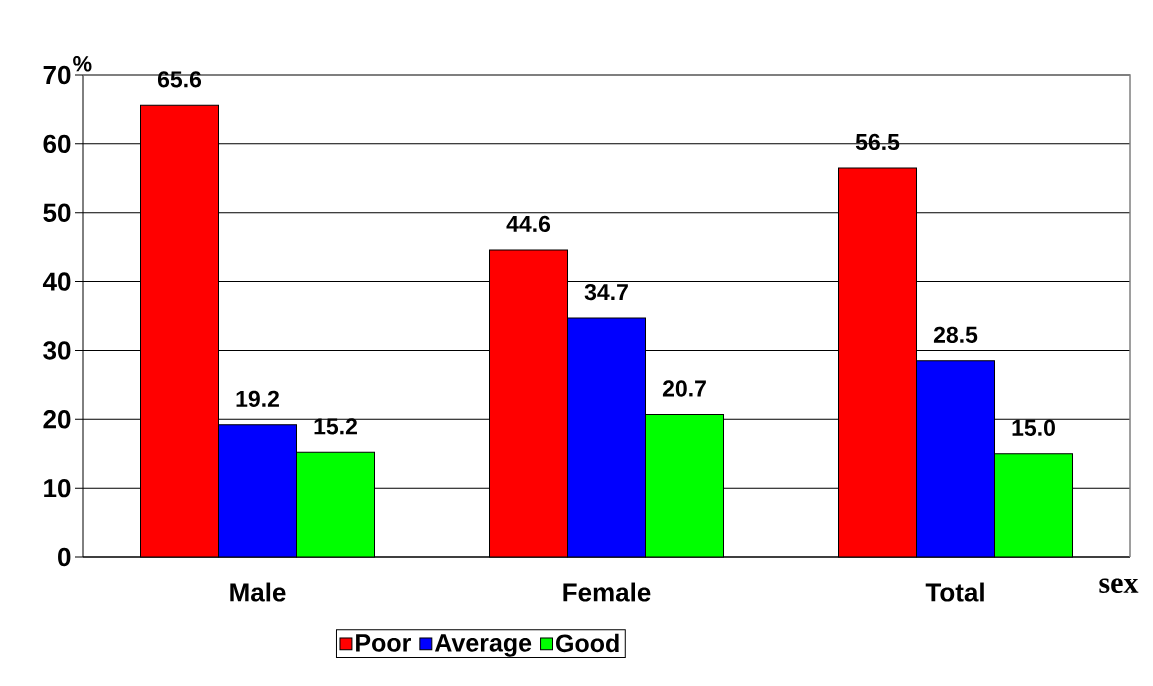 This screenshot has width=1153, height=686. Describe the element at coordinates (528, 224) in the screenshot. I see `data-label: 44.6` at that location.